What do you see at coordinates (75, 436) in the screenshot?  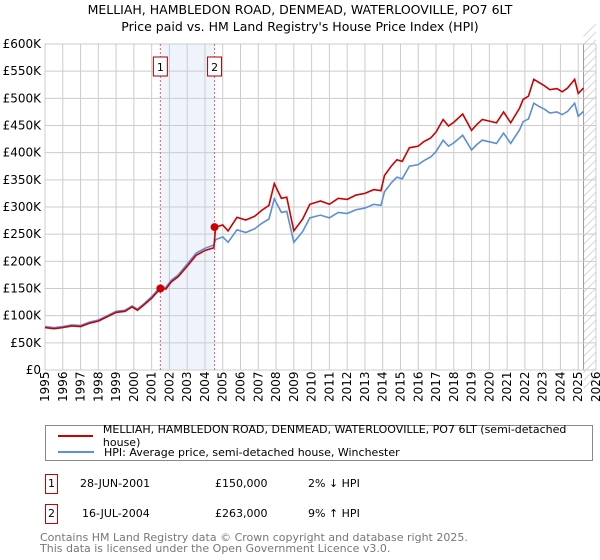 I see `legend-swatch-red` at bounding box center [75, 436].